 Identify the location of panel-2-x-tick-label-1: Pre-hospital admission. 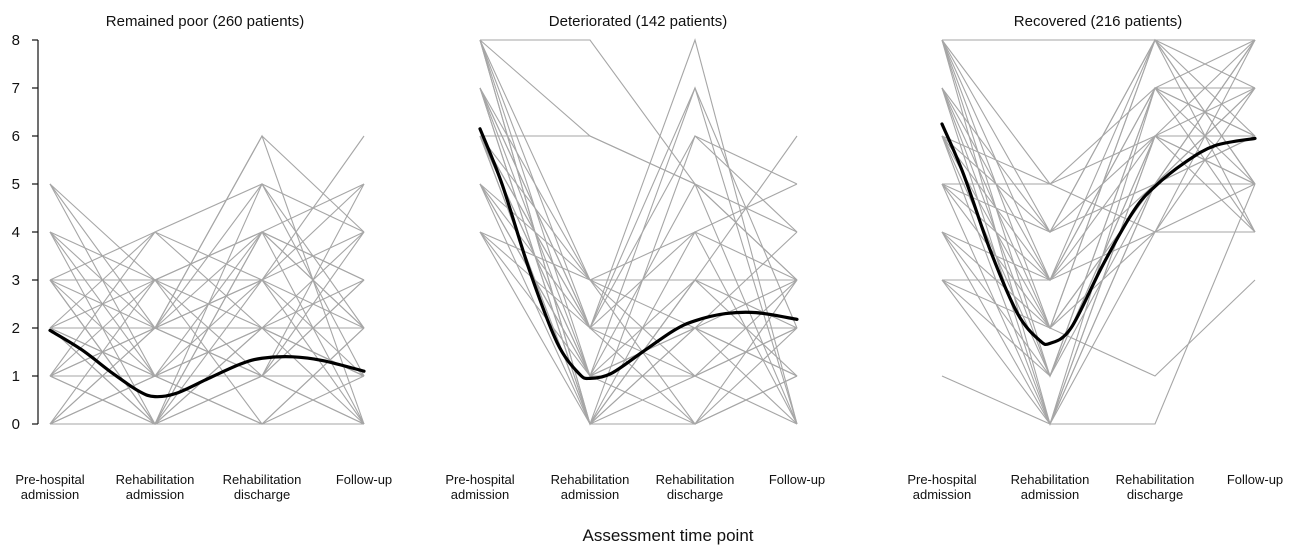
(479, 487).